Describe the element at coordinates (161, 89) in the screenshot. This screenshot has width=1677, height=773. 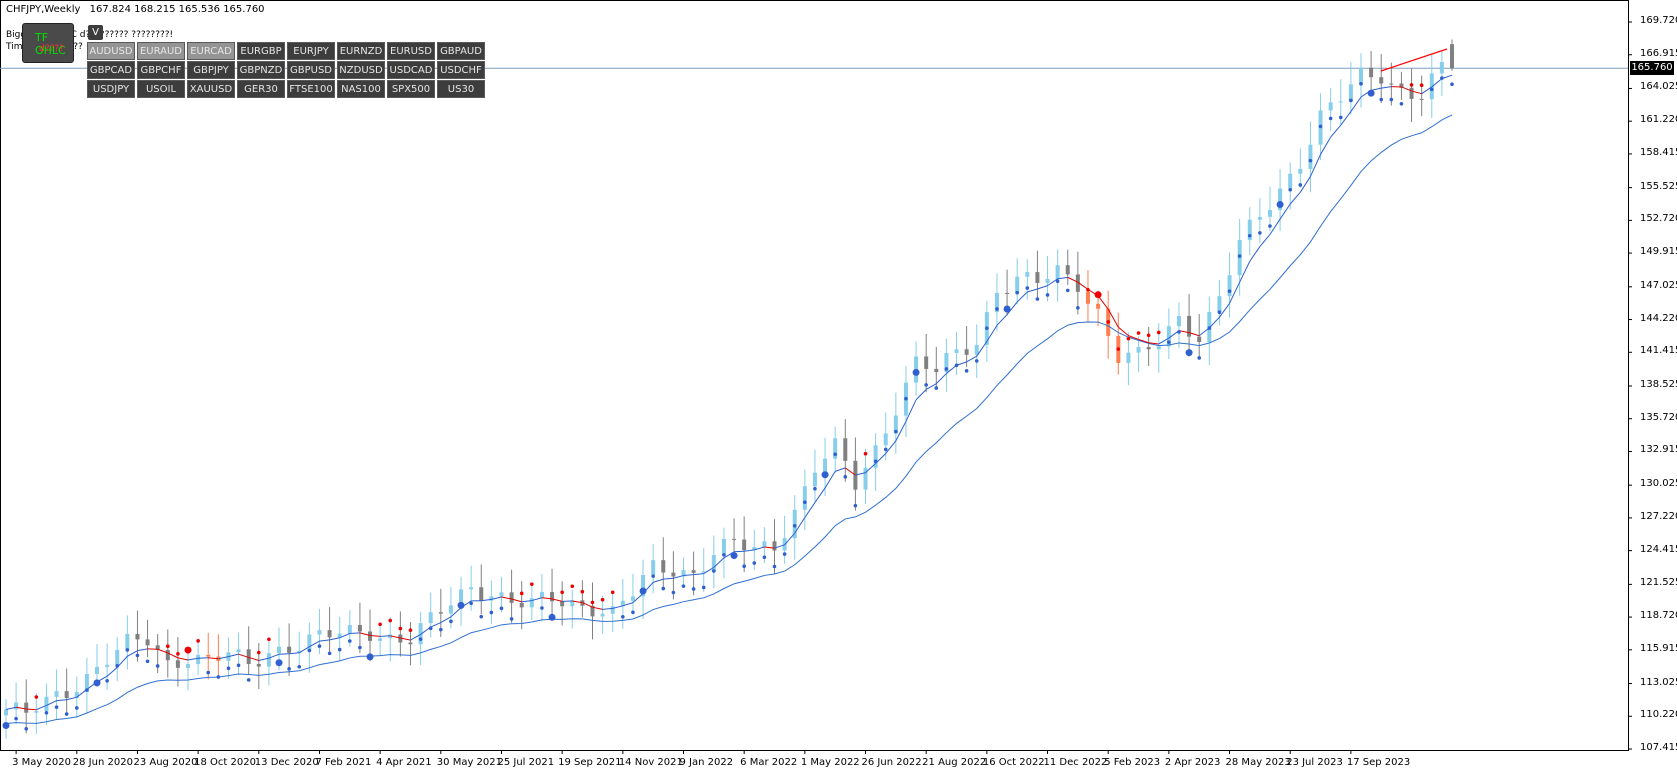
I see `symbol-button-usoil: USOIL` at that location.